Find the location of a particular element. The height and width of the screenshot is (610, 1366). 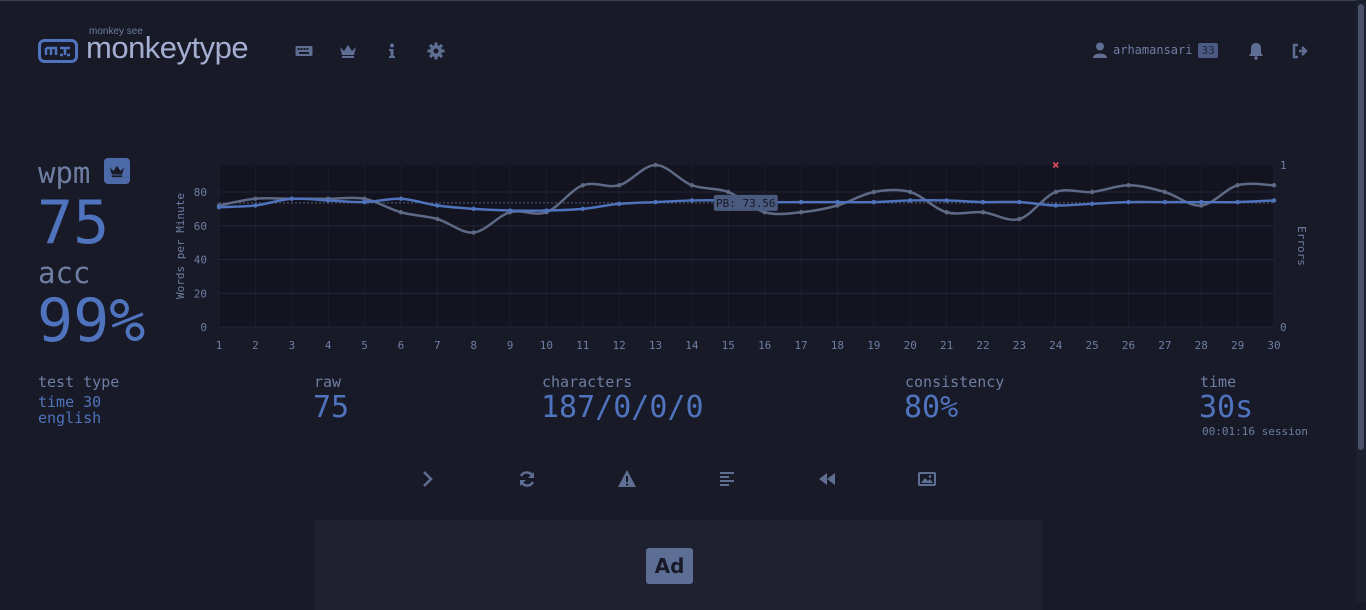

screenshot-icon is located at coordinates (927, 479).